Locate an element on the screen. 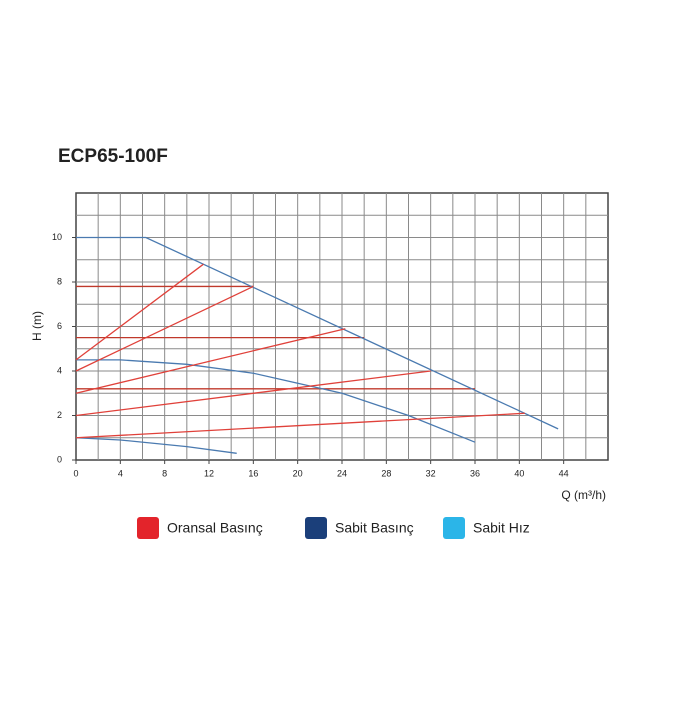  y-tick-label: 6 is located at coordinates (59, 326).